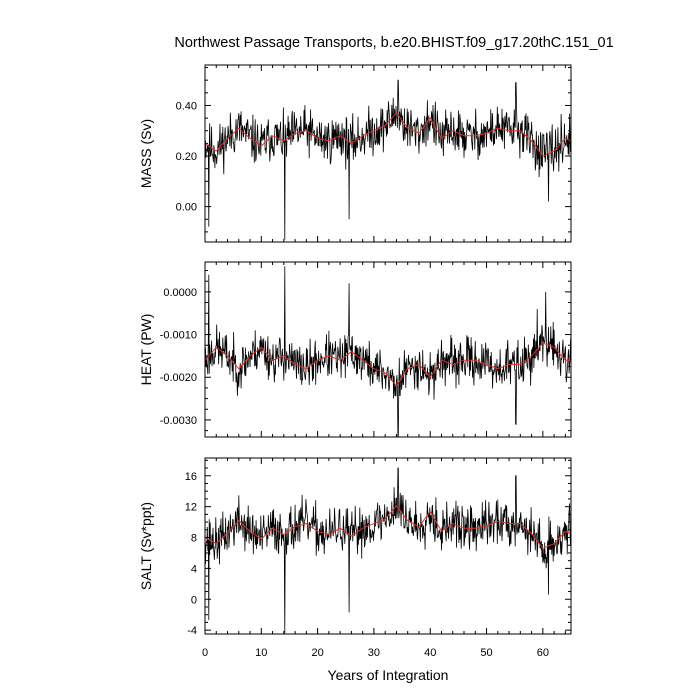  I want to click on y-tick-label: -4, so click(192, 631).